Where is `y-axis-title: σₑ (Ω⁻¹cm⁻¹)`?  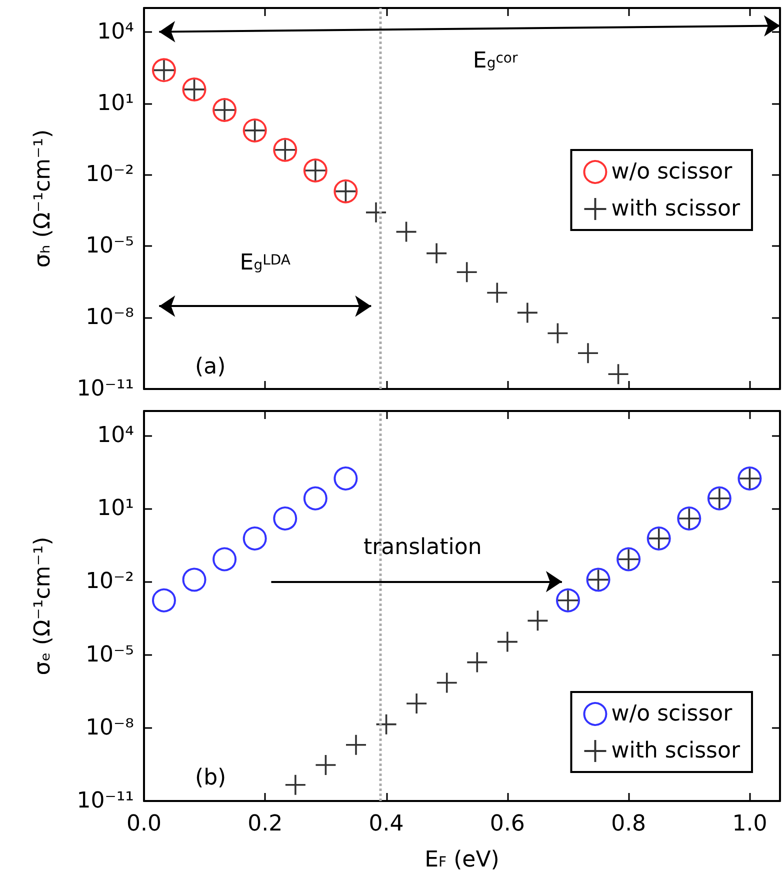
y-axis-title: σₑ (Ω⁻¹cm⁻¹) is located at coordinates (43, 606).